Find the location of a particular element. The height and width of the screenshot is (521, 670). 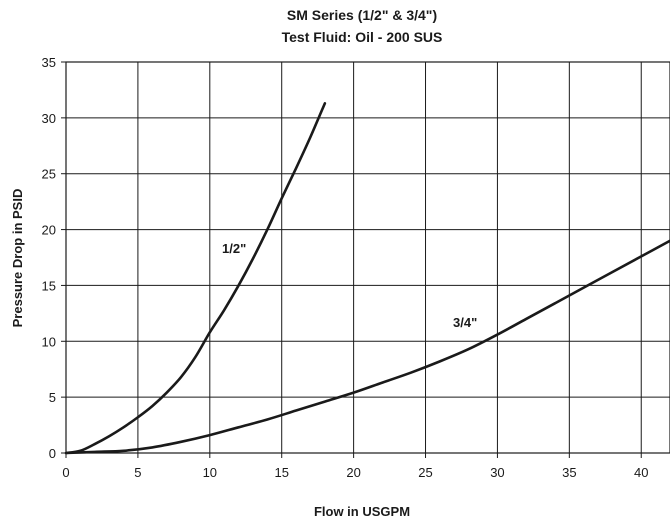

x-tick-label: 25 is located at coordinates (425, 472).